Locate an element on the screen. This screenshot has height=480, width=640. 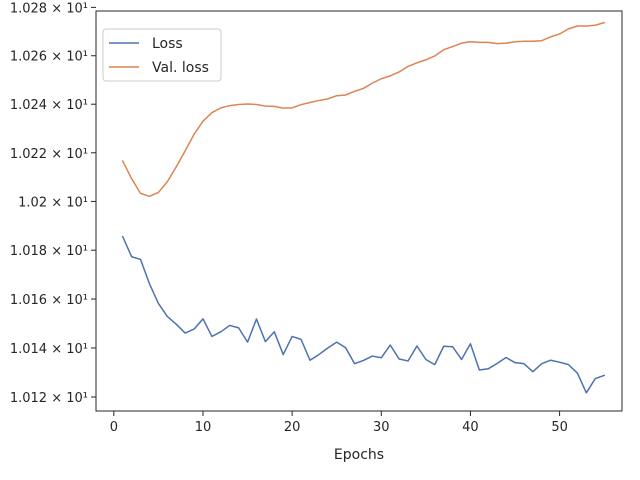
legend-label: Val. loss is located at coordinates (180, 68).